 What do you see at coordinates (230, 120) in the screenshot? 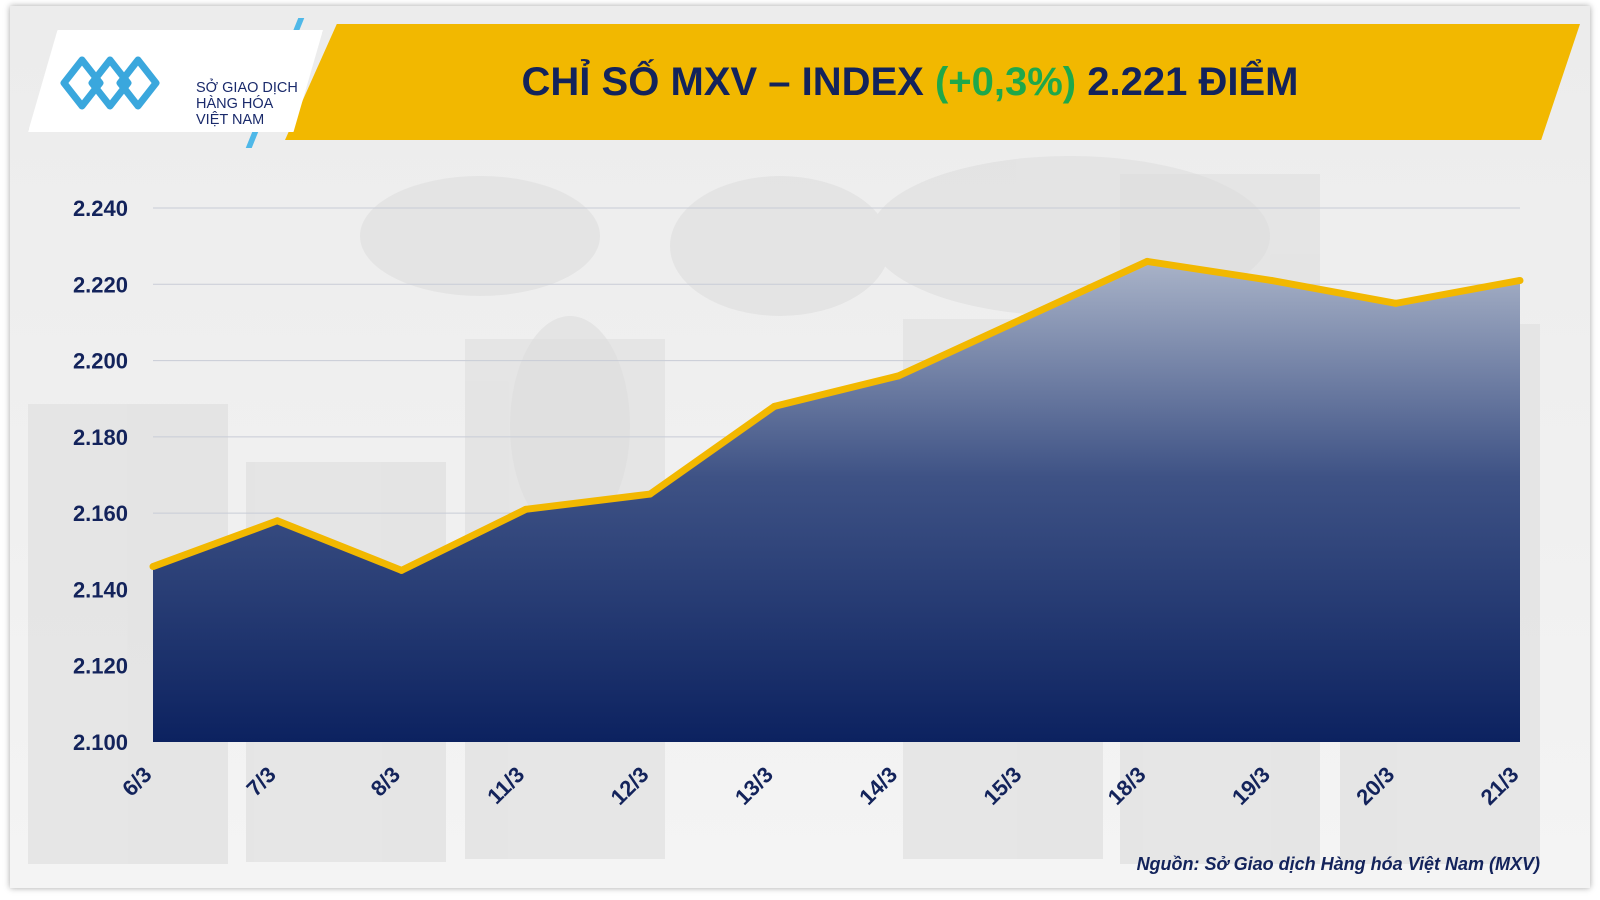
I see `logo-line-3: VIỆT NAM` at bounding box center [230, 120].